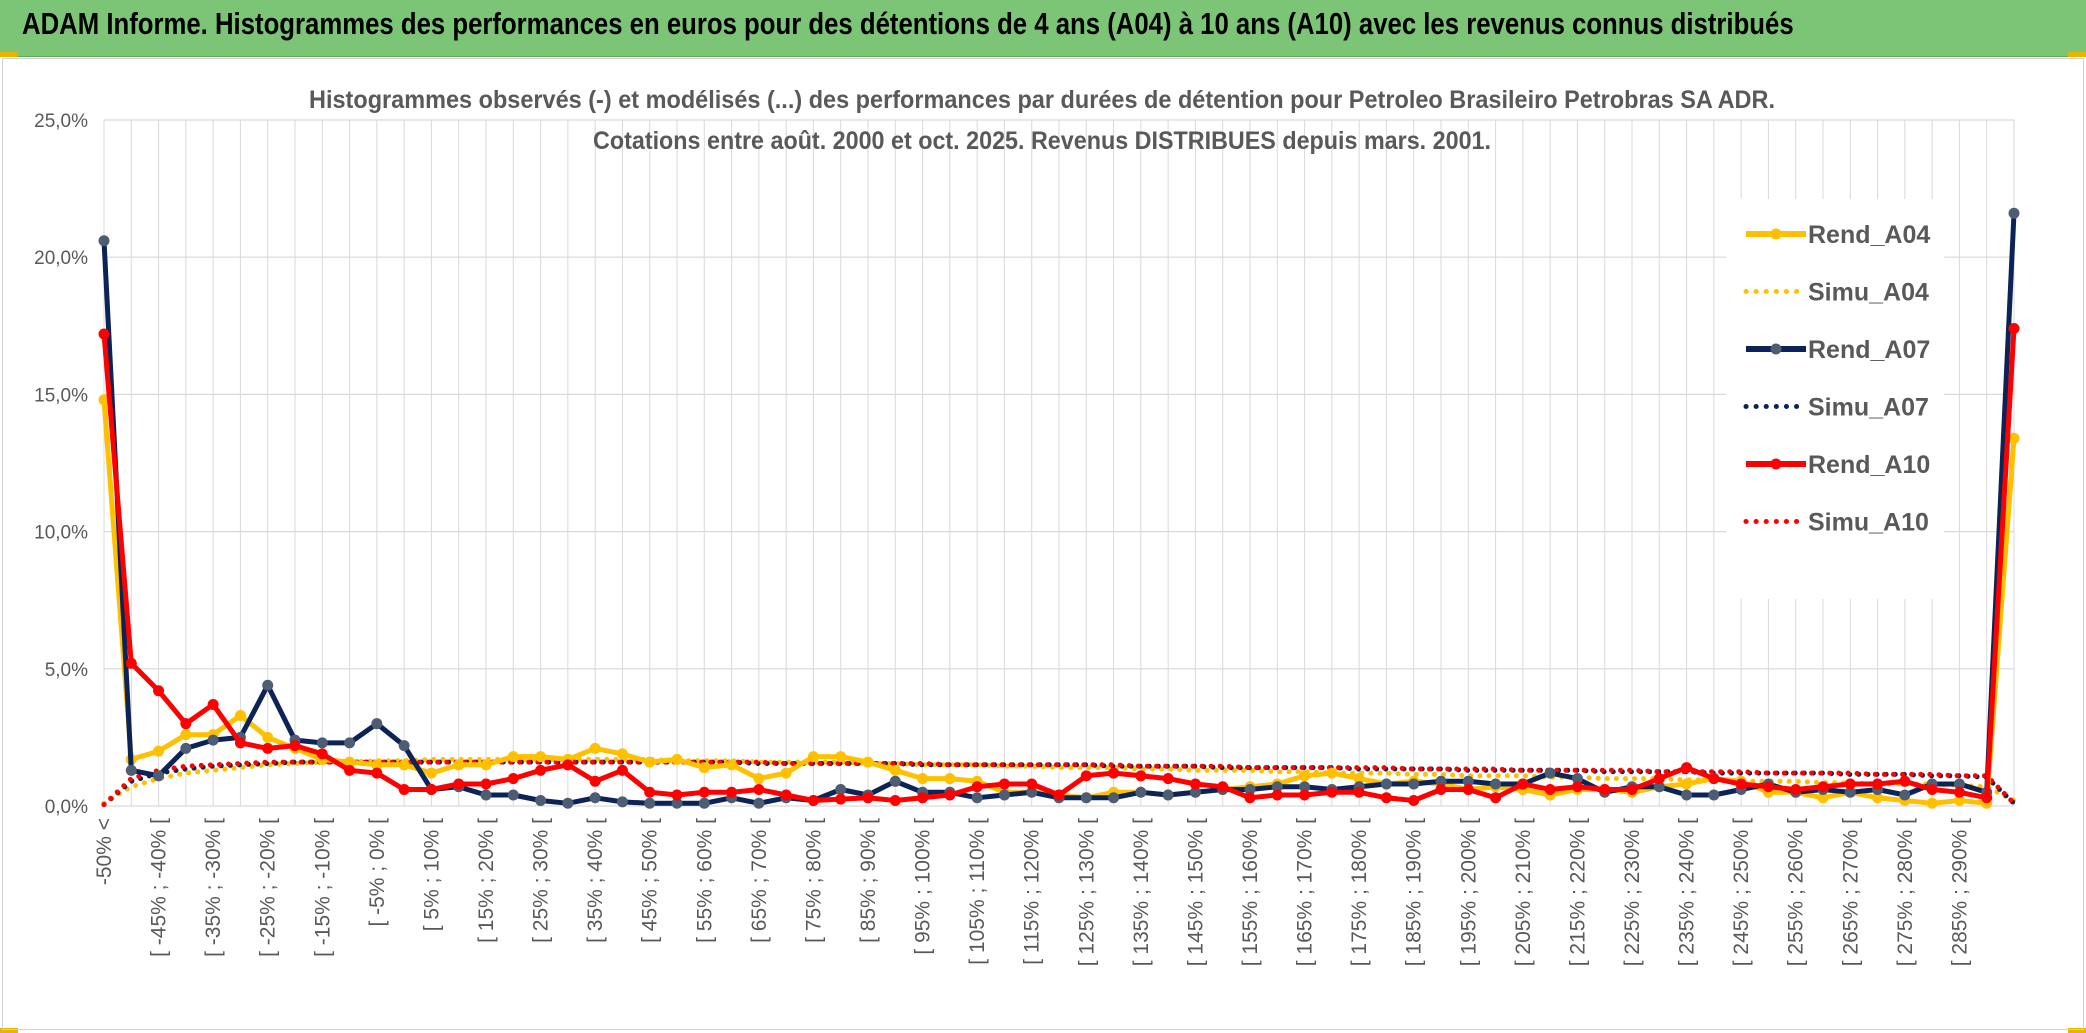 Image resolution: width=2086 pixels, height=1033 pixels. I want to click on legend-label: Simu_A04, so click(1868, 293).